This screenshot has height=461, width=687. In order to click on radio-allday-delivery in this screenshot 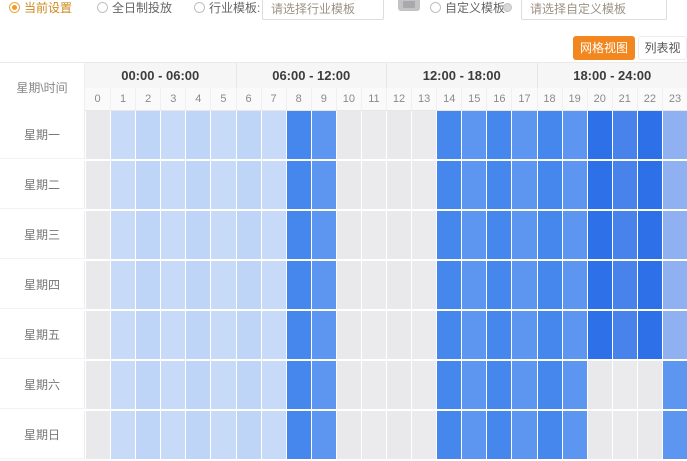, I will do `click(102, 7)`.